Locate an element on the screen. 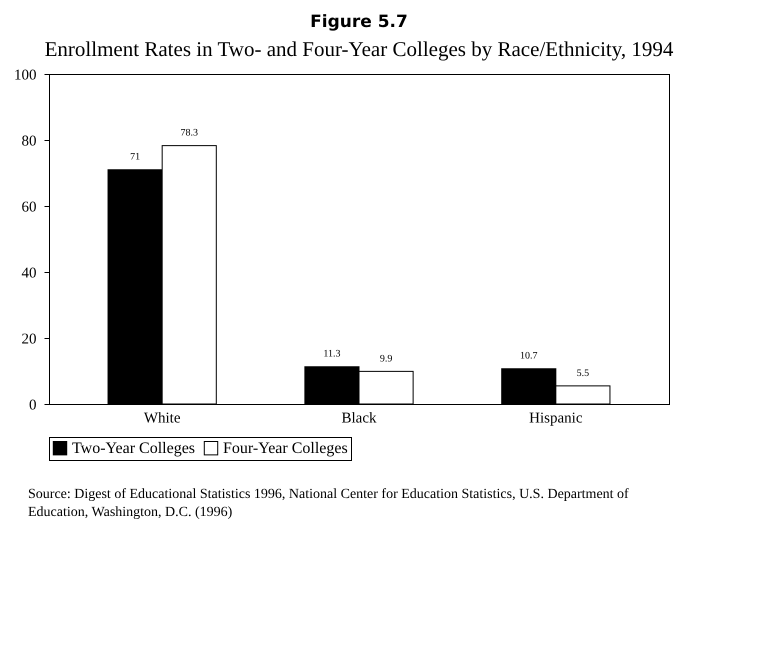 The height and width of the screenshot is (650, 766). y-tick-label: 40 is located at coordinates (29, 274).